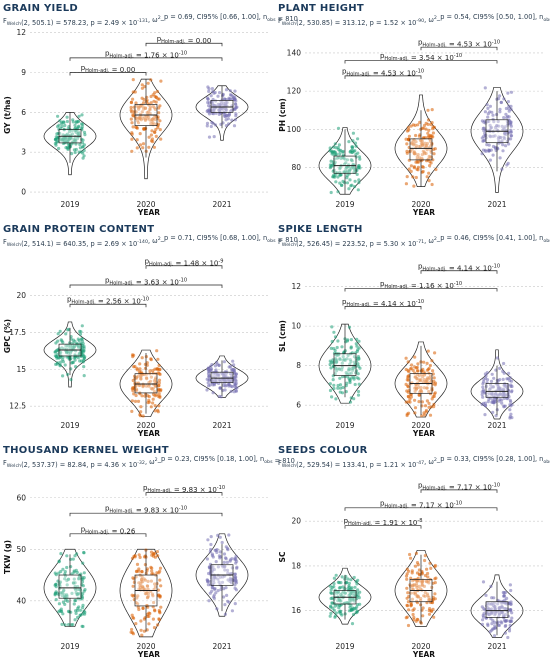  I want to click on chart-title: GRAIN PROTEIN CONTENT, so click(78, 229).